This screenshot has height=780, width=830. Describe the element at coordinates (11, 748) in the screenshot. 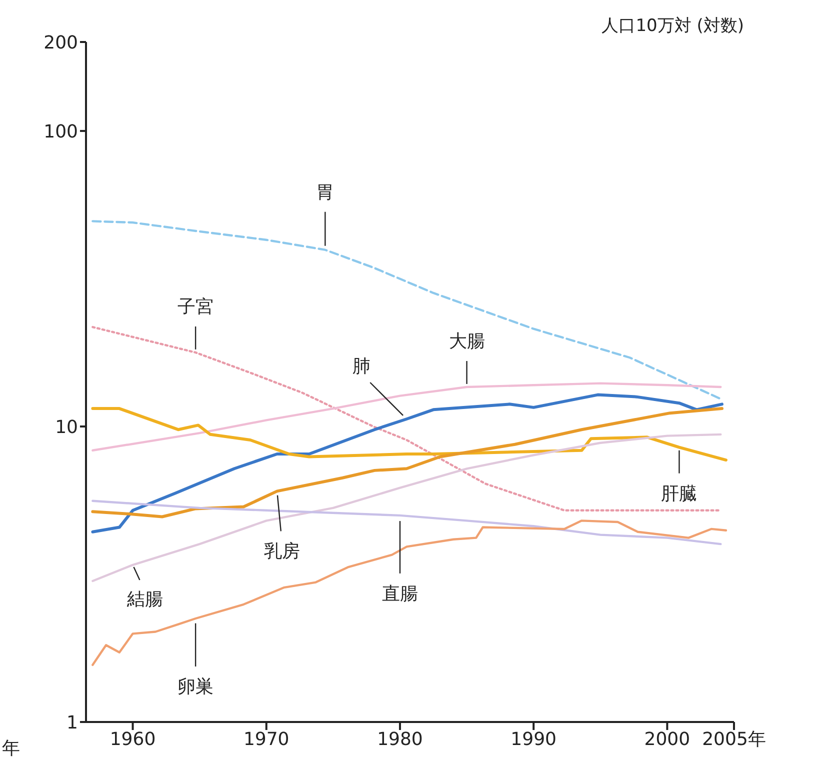

I see `text: 年` at that location.